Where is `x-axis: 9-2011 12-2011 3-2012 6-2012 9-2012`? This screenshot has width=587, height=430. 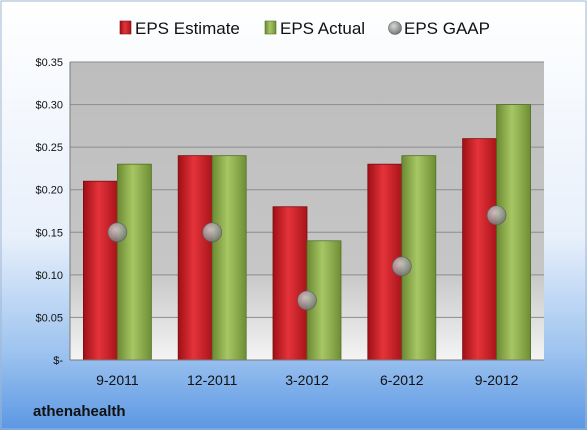
x-axis: 9-2011 12-2011 3-2012 6-2012 9-2012 is located at coordinates (307, 373).